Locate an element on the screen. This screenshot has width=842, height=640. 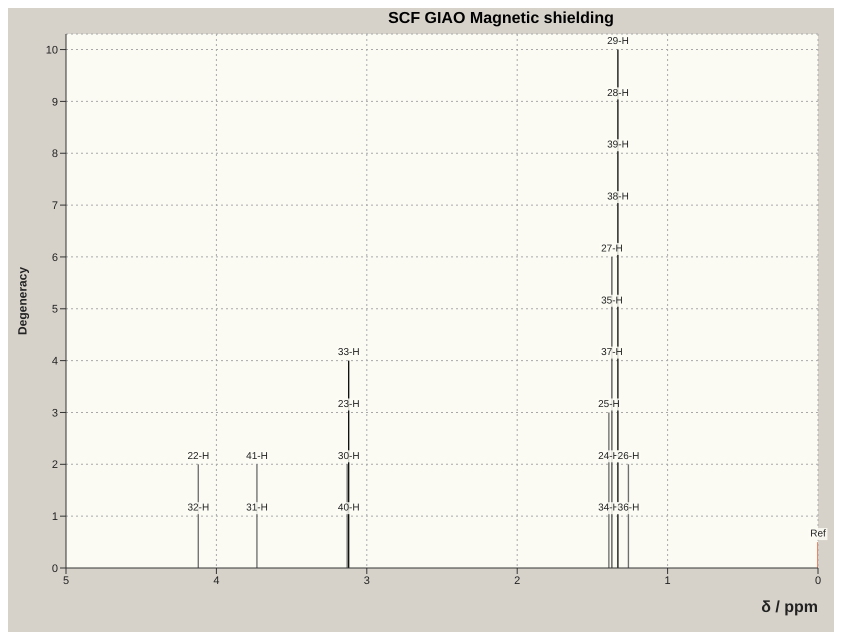
annotation: 23-H is located at coordinates (349, 404).